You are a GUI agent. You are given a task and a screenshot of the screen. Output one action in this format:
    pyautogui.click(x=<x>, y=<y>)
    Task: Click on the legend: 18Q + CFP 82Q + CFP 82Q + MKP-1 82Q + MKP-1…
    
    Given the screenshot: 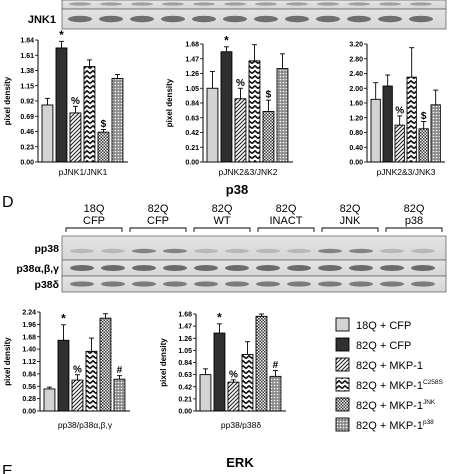 What is the action you would take?
    pyautogui.click(x=389, y=374)
    